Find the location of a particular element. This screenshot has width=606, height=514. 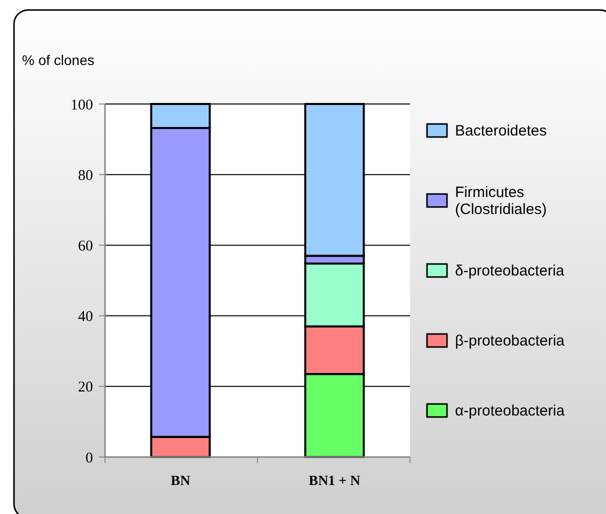

legend-label: α-proteobacteria is located at coordinates (510, 411).